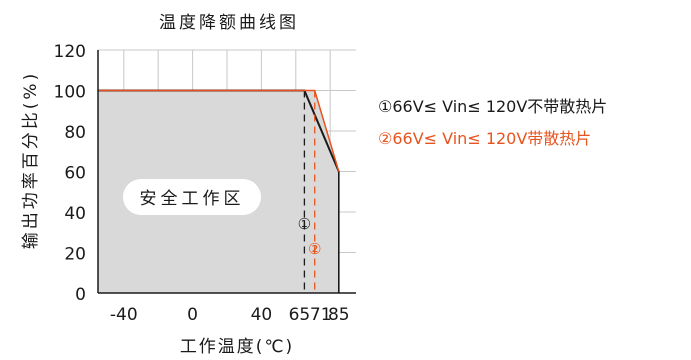 This screenshot has width=691, height=360. Describe the element at coordinates (75, 133) in the screenshot. I see `y-tick-label: 80` at that location.